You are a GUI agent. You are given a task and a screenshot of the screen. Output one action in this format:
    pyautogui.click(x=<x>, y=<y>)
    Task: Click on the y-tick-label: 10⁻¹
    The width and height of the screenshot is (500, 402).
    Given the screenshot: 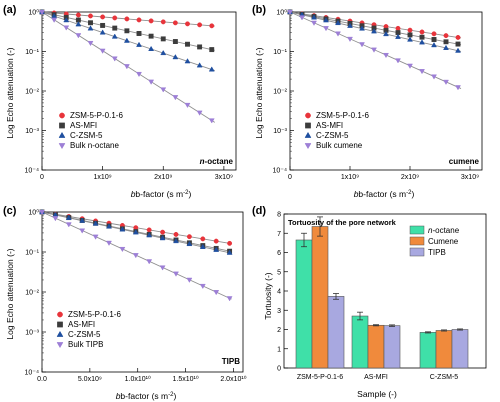 What is the action you would take?
    pyautogui.click(x=32, y=253)
    